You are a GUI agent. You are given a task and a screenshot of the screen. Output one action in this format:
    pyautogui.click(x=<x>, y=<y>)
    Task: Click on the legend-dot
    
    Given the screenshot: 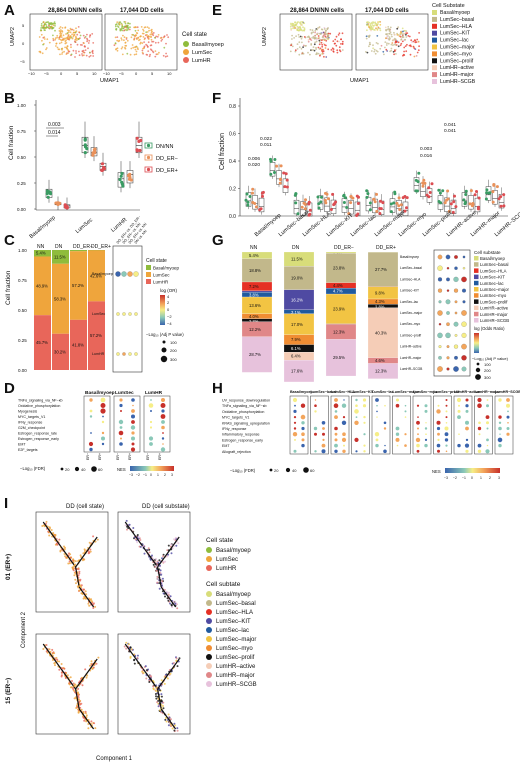 What is the action you would take?
    pyautogui.click(x=209, y=675)
    